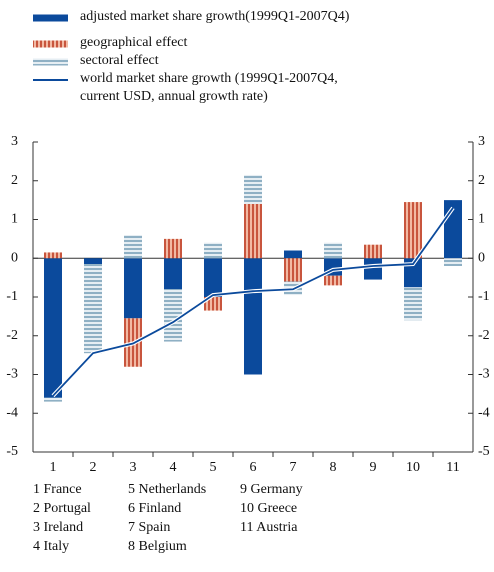 The image size is (494, 572). Describe the element at coordinates (57, 489) in the screenshot. I see `category-name: 1 France` at that location.